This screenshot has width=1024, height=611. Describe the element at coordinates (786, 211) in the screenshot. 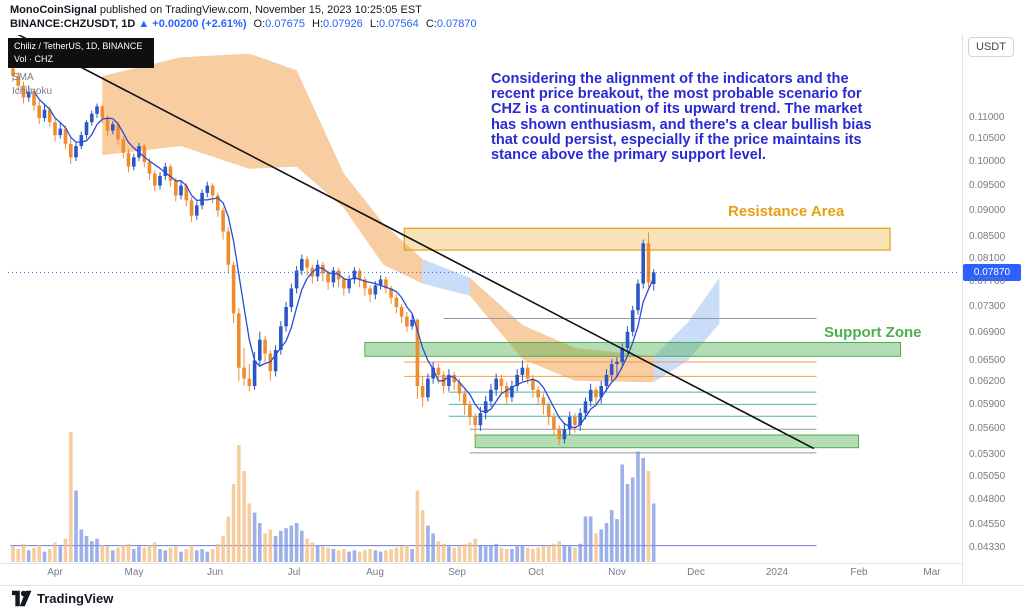

I see `resistance-area-label: Resistance Area` at that location.